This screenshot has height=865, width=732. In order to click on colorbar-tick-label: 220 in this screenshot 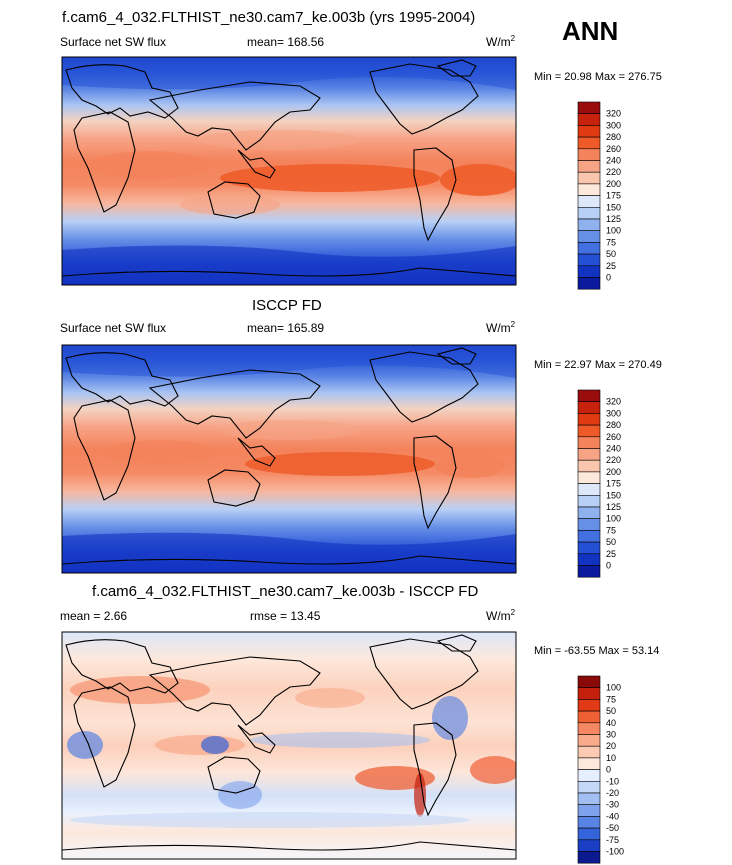, I will do `click(613, 172)`.